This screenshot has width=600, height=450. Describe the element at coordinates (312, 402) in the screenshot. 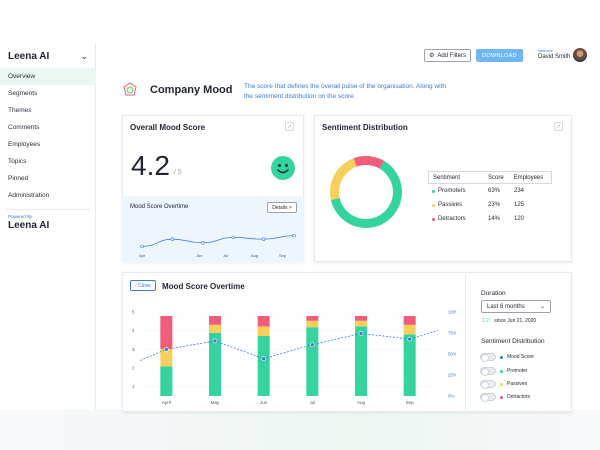

I see `x-tick-label: Jul` at that location.